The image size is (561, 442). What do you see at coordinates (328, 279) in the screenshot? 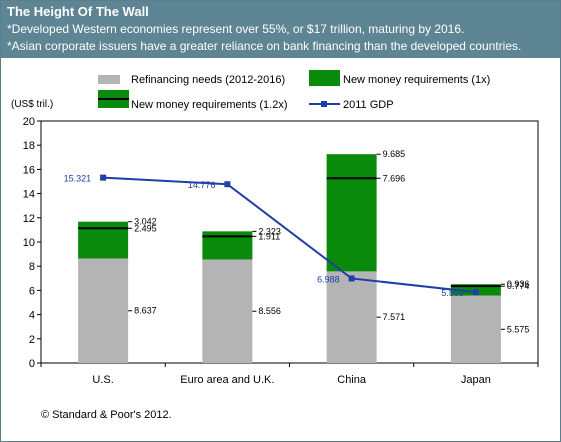
I see `gdp-data-label: 6.988` at bounding box center [328, 279].